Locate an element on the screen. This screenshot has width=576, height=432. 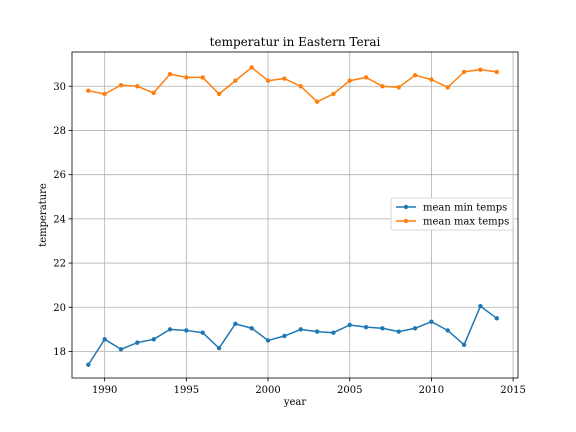
legend: mean min temps mean max temps is located at coordinates (452, 214).